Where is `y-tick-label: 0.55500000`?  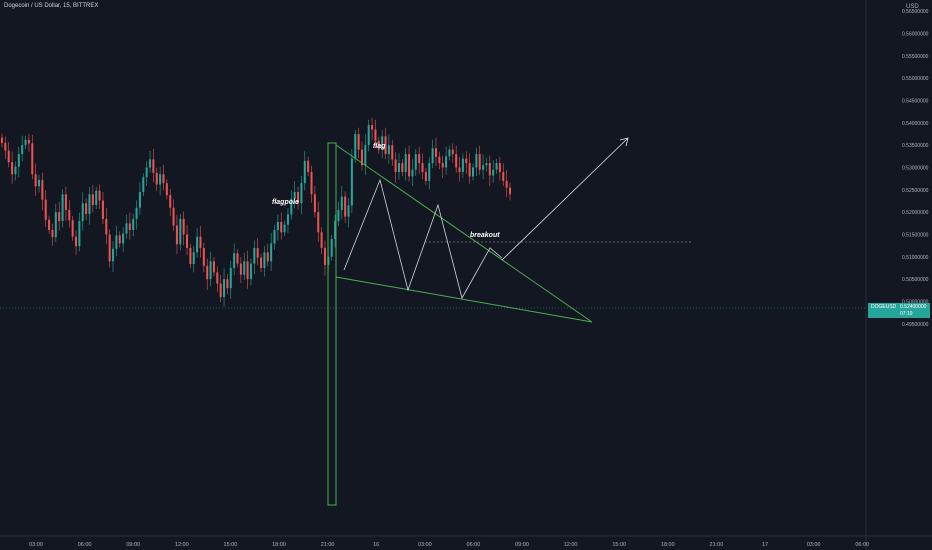
y-tick-label: 0.55500000 is located at coordinates (915, 57).